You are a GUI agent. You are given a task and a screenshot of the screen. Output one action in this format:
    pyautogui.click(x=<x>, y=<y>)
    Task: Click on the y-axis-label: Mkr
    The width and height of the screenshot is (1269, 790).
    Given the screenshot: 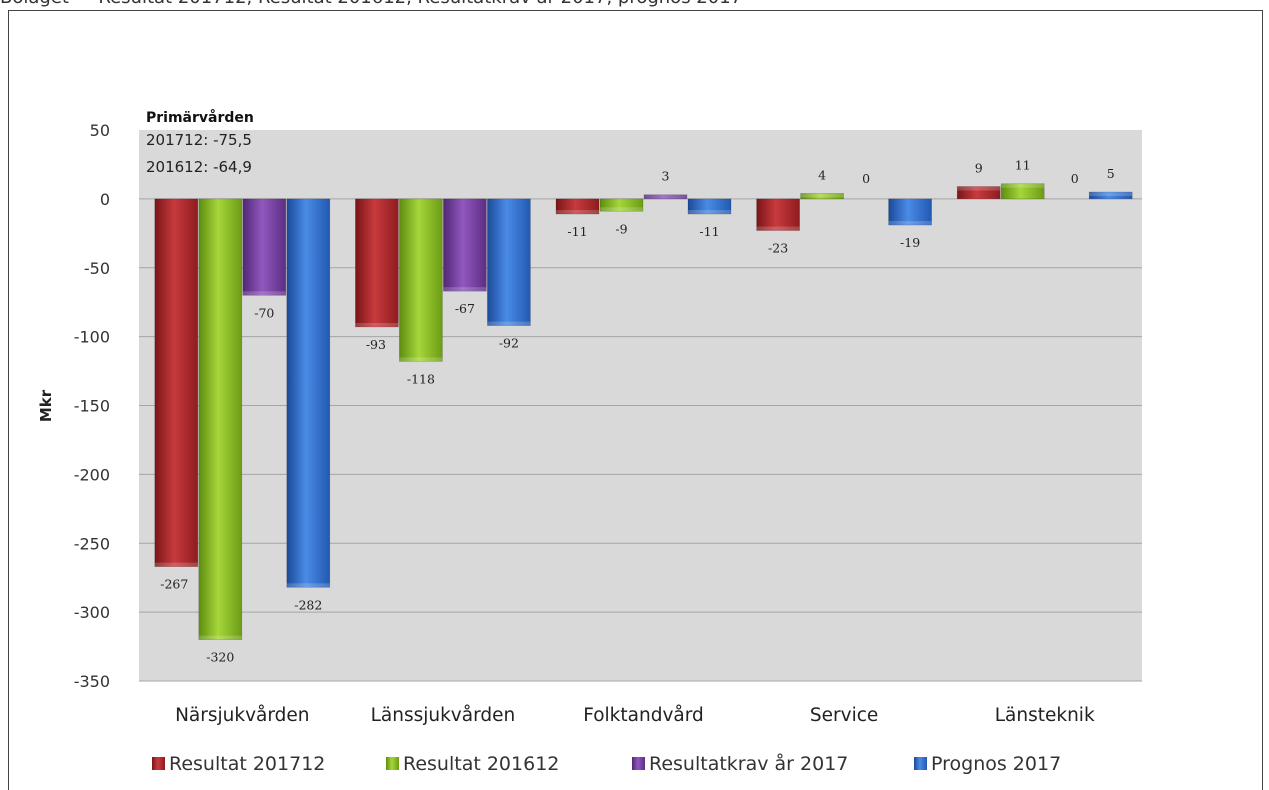 What is the action you would take?
    pyautogui.click(x=46, y=405)
    